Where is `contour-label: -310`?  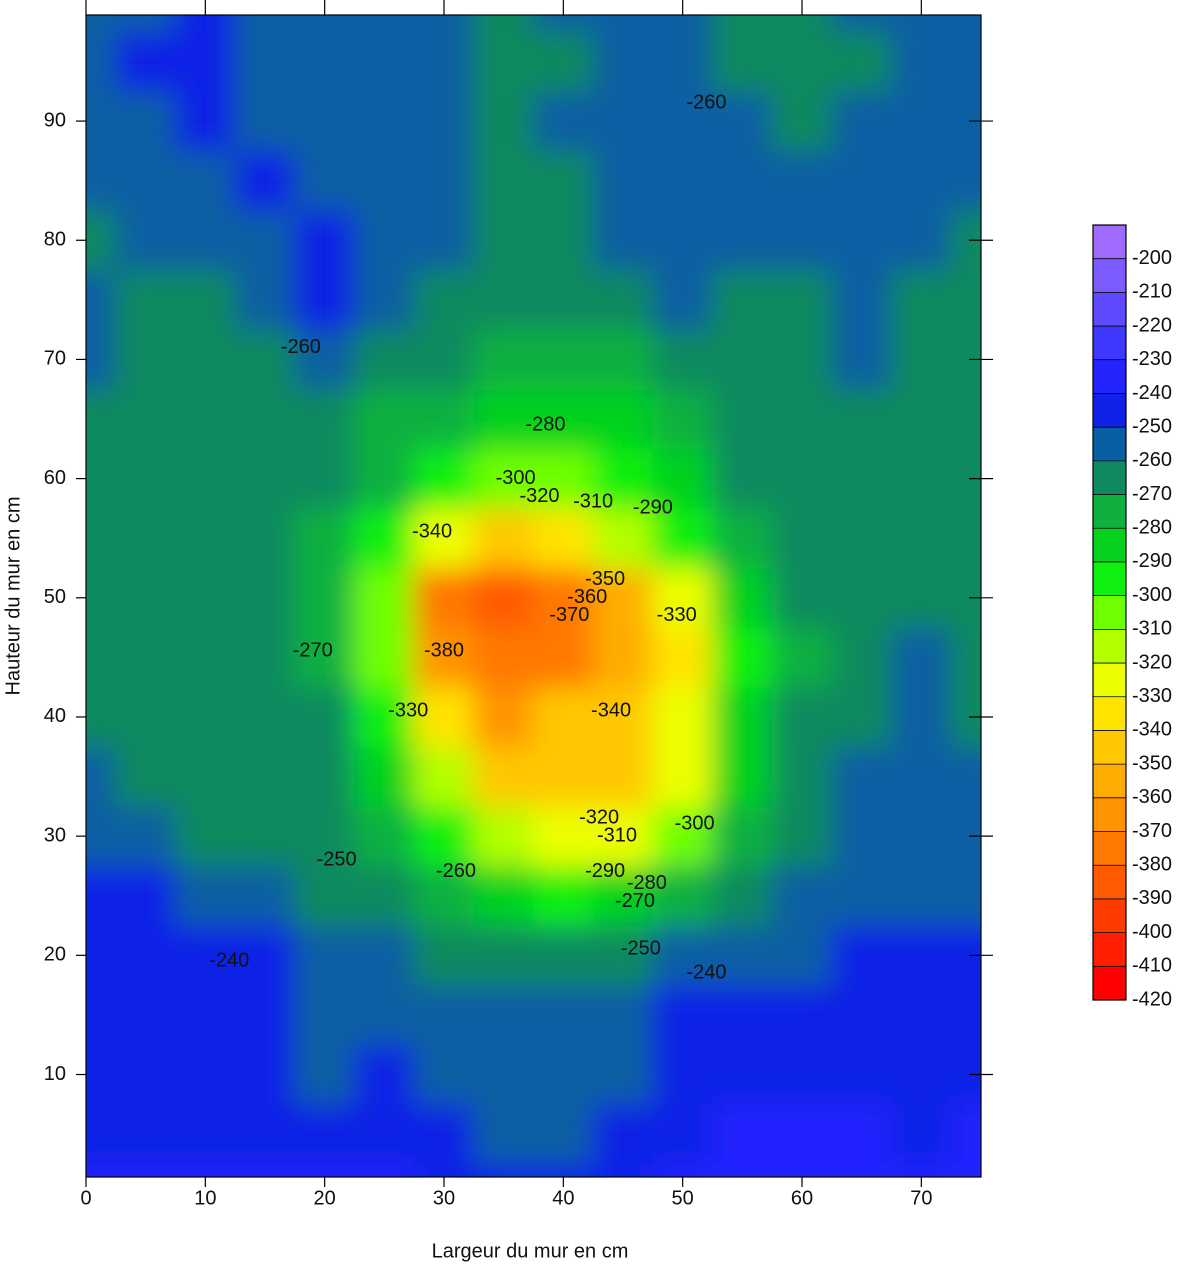 contour-label: -310 is located at coordinates (593, 502).